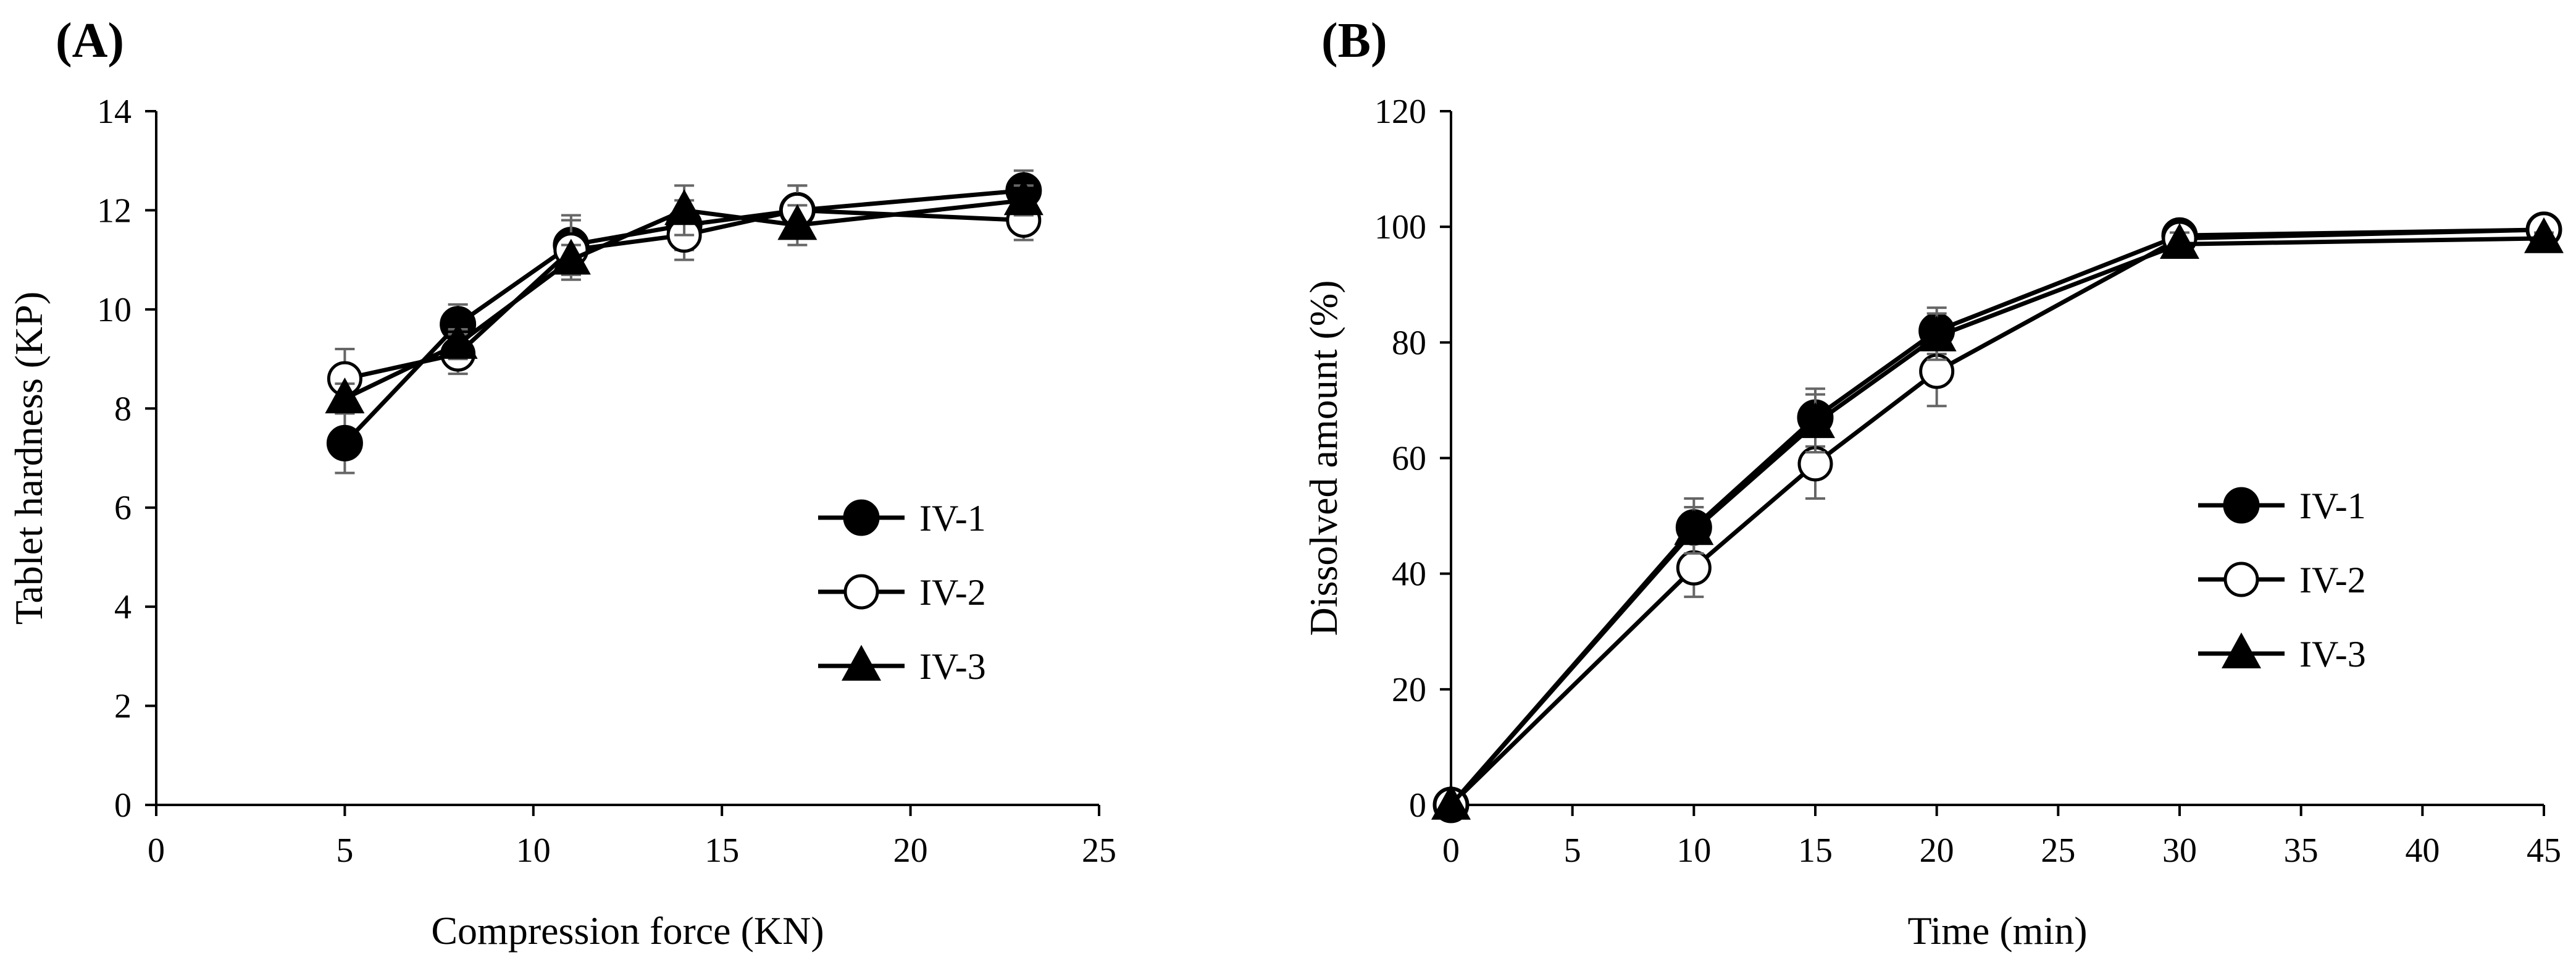 This screenshot has height=968, width=2576. I want to click on y-tick-label: 40, so click(1409, 574).